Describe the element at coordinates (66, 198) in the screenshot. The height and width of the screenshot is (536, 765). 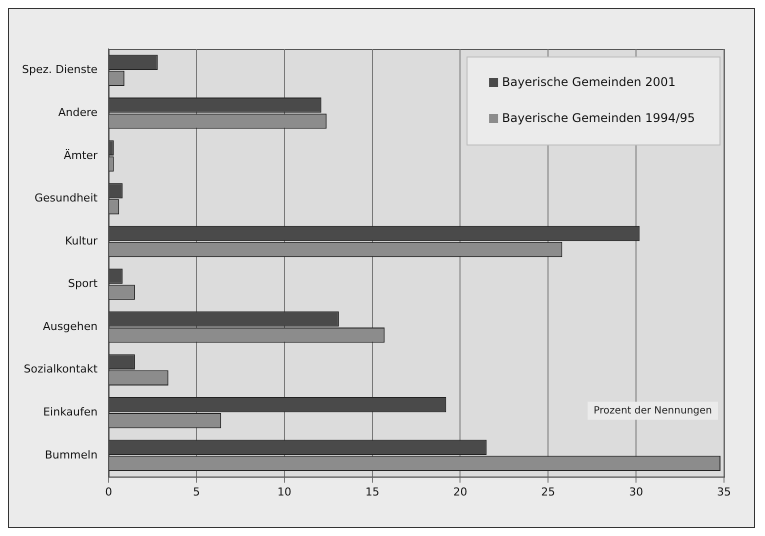
I see `y-tick-label: Gesundheit` at that location.